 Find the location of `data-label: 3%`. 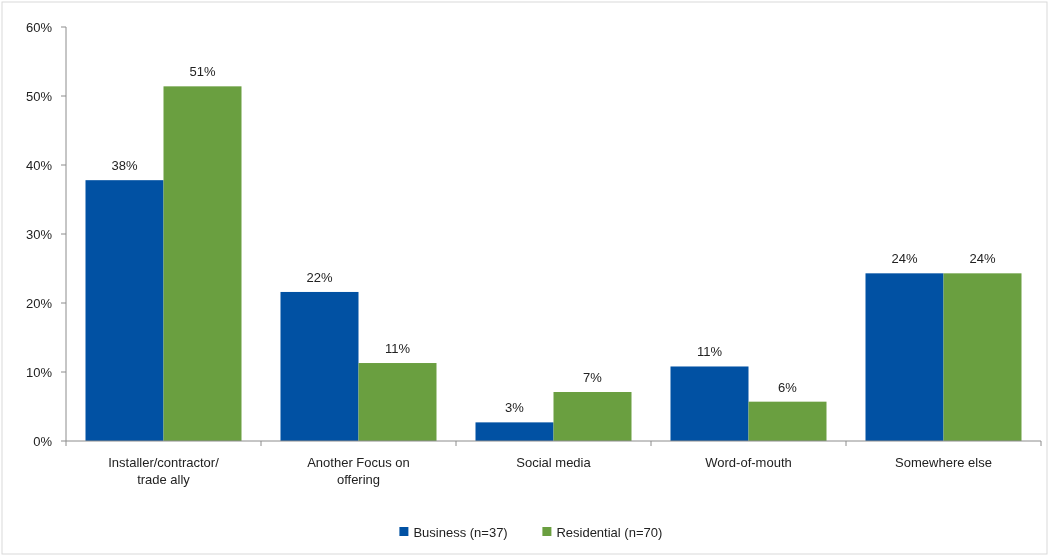

data-label: 3% is located at coordinates (515, 408).